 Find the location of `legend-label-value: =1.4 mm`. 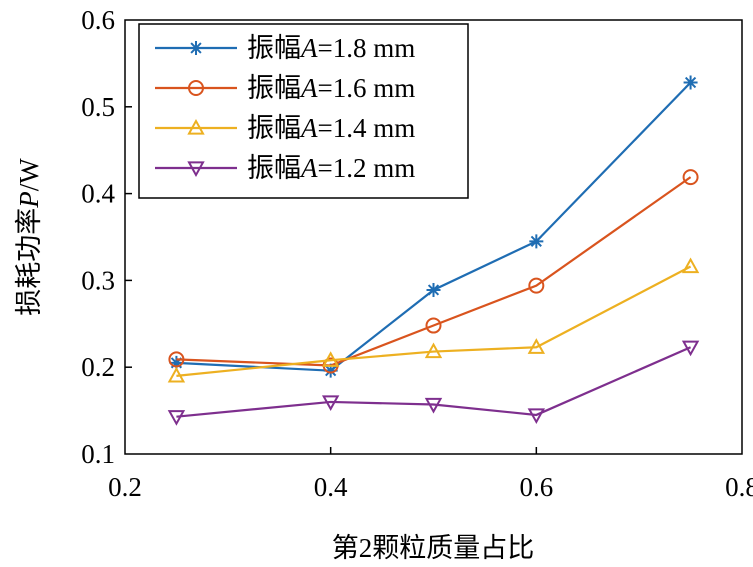

legend-label-value: =1.4 mm is located at coordinates (367, 128).